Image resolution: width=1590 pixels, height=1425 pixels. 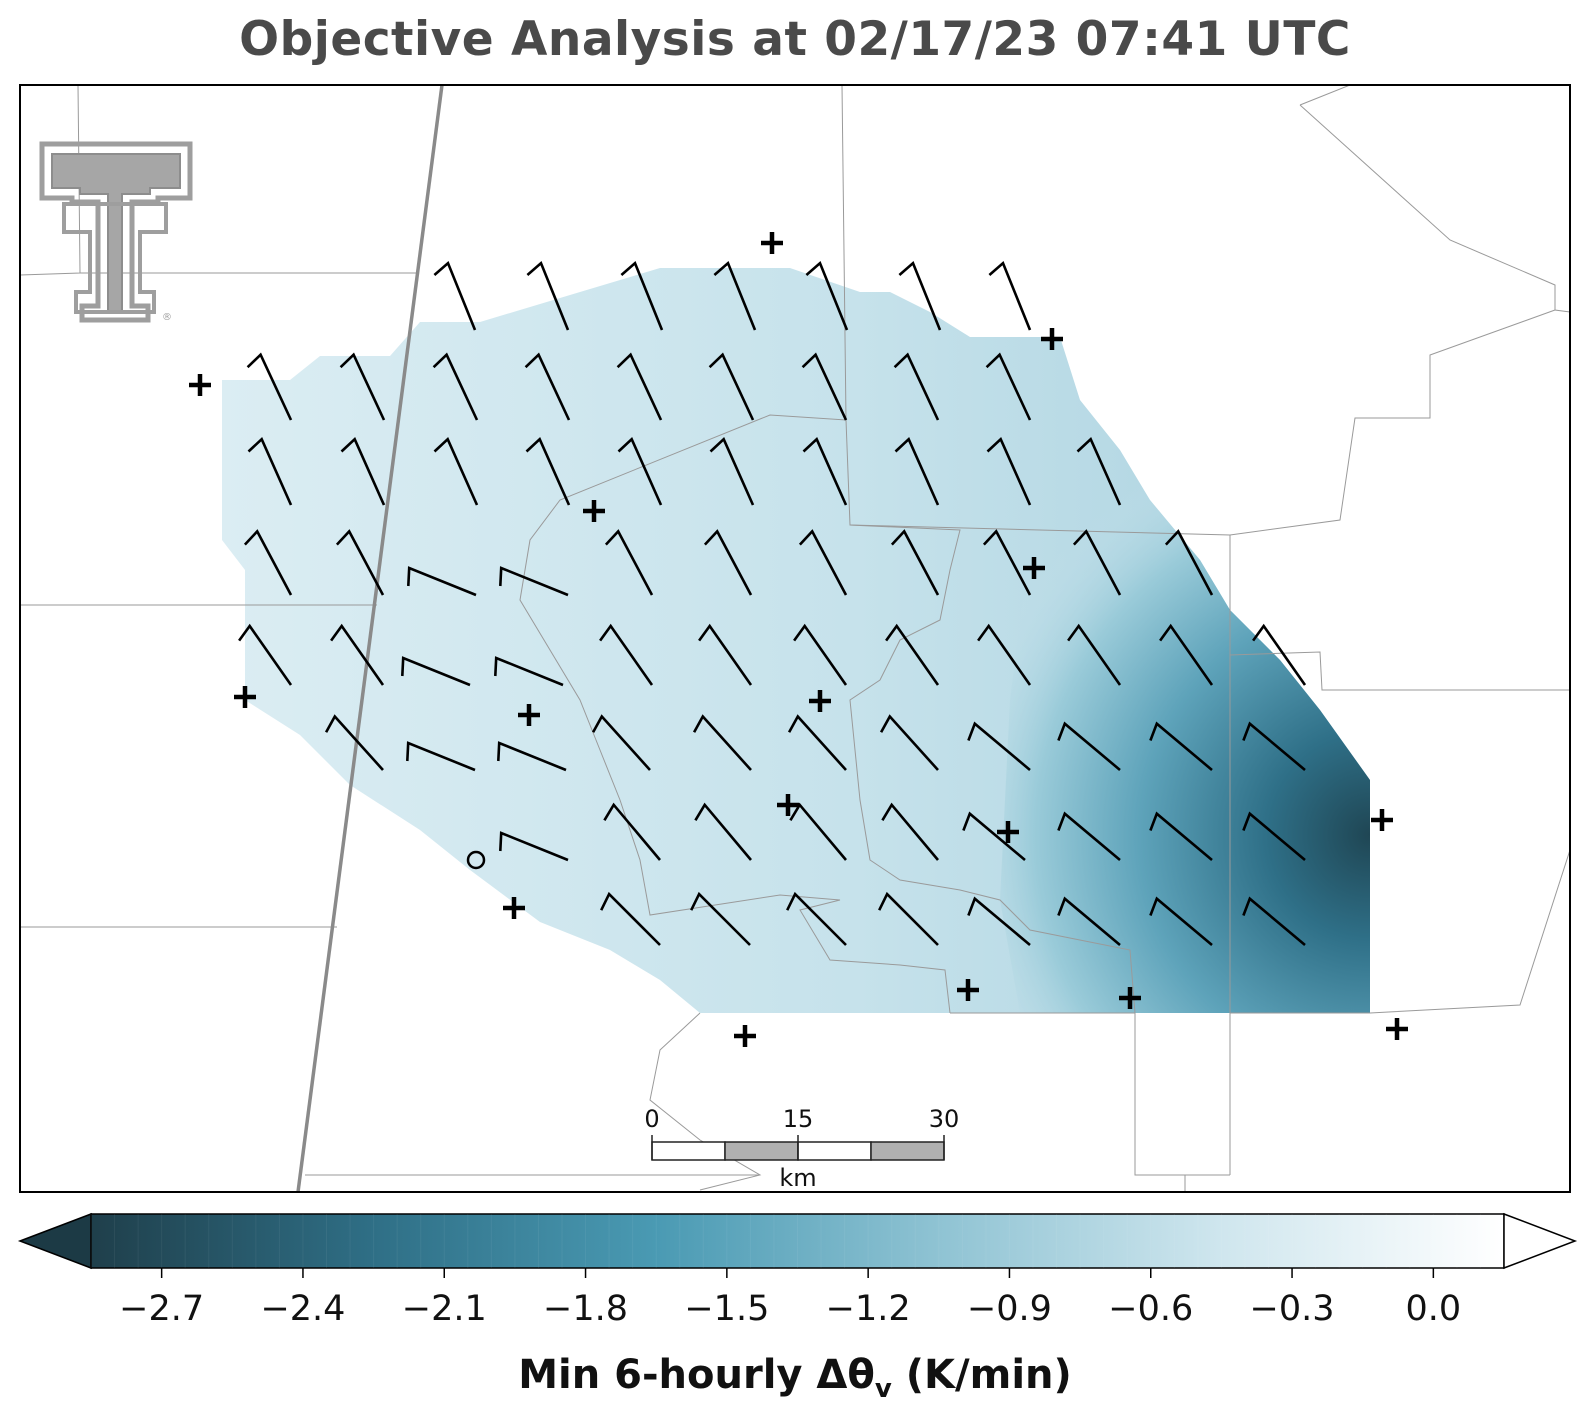 I want to click on colorbar-label-main: Min 6-hourly Δθ, so click(x=696, y=1375).